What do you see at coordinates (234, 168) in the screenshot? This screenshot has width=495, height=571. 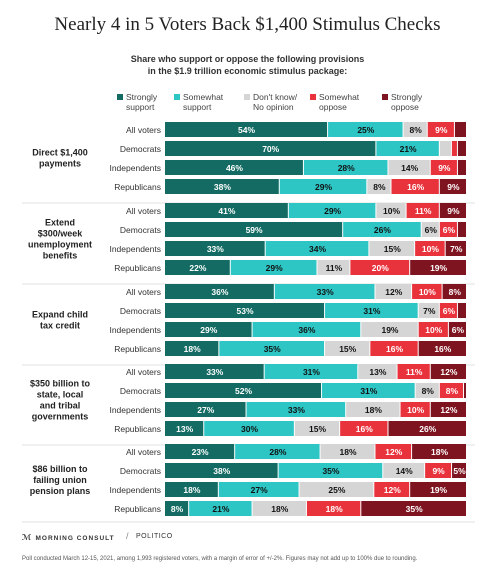 I see `data-label-1-3-1: 46%` at bounding box center [234, 168].